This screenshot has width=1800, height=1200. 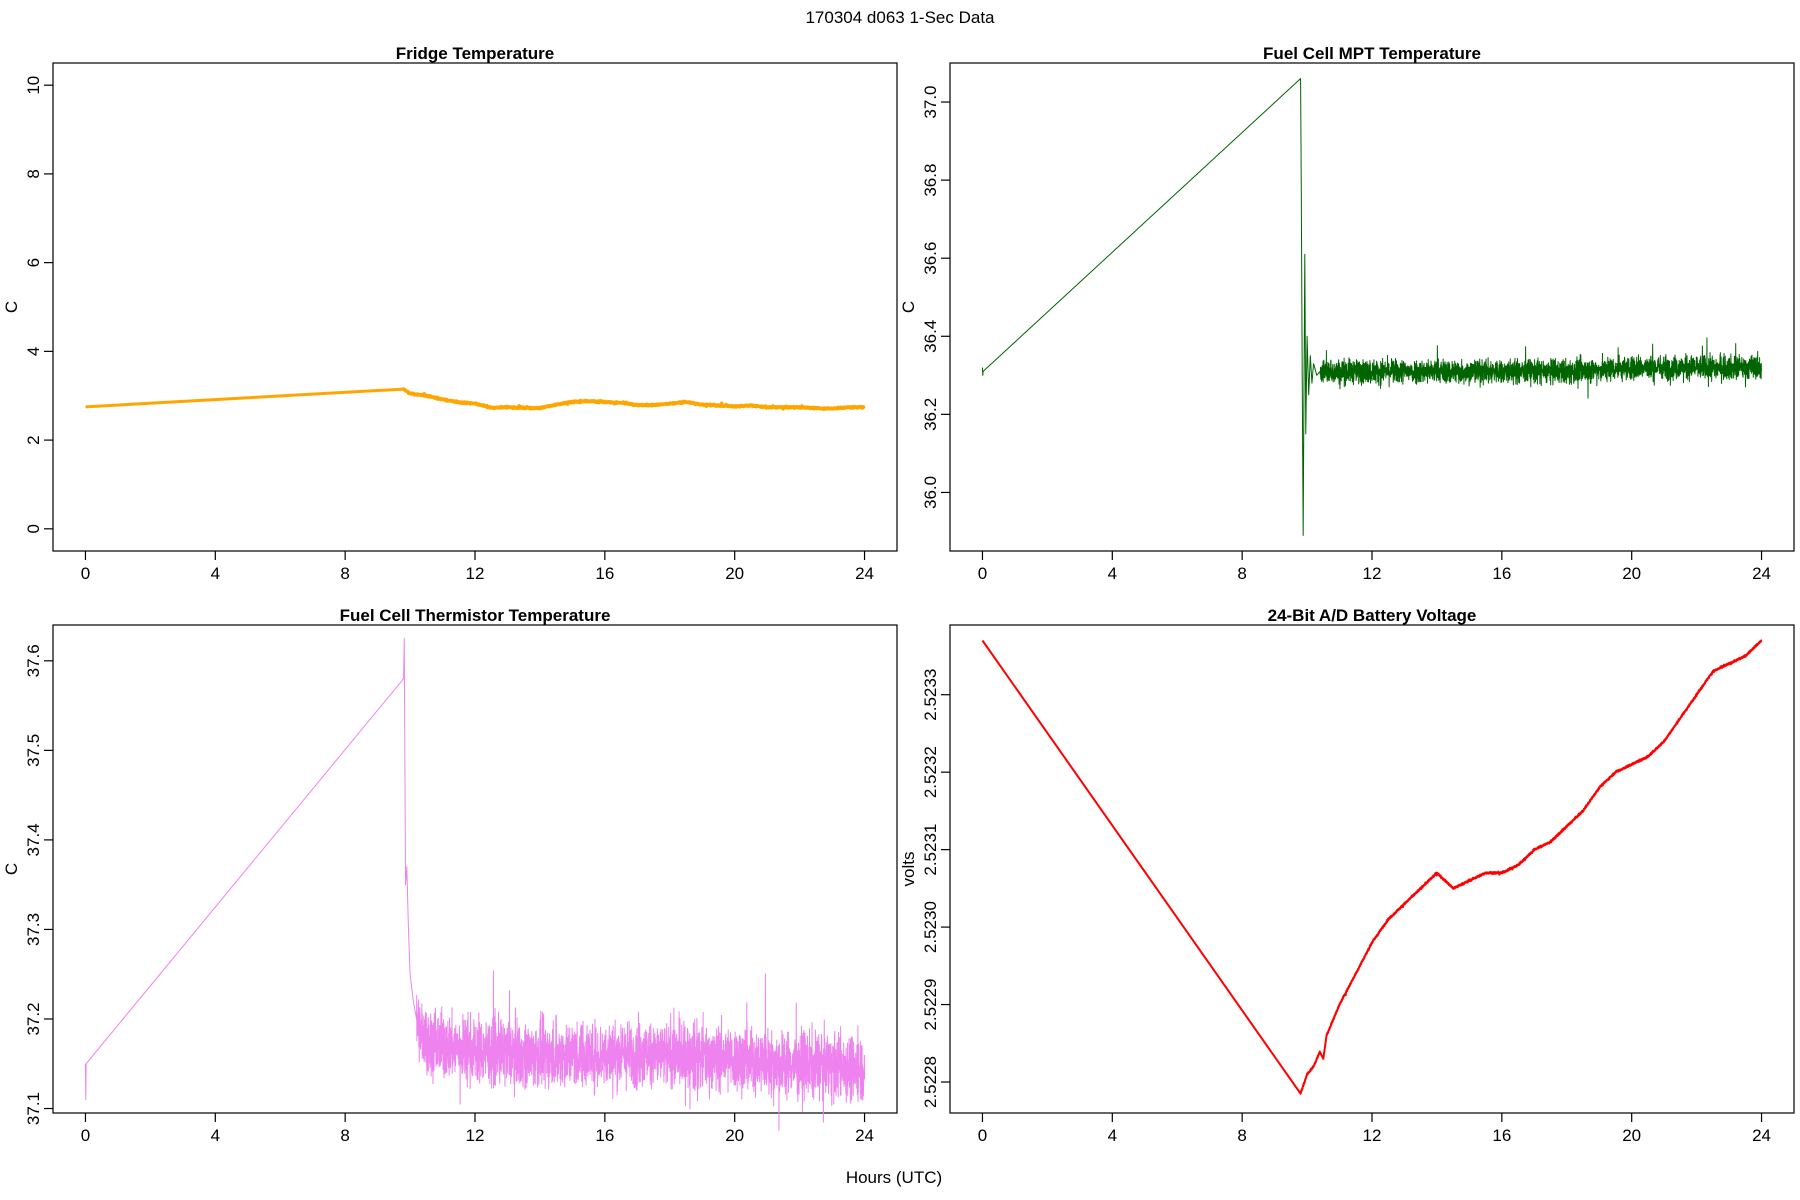 What do you see at coordinates (33, 351) in the screenshot?
I see `y-tick-label: 4` at bounding box center [33, 351].